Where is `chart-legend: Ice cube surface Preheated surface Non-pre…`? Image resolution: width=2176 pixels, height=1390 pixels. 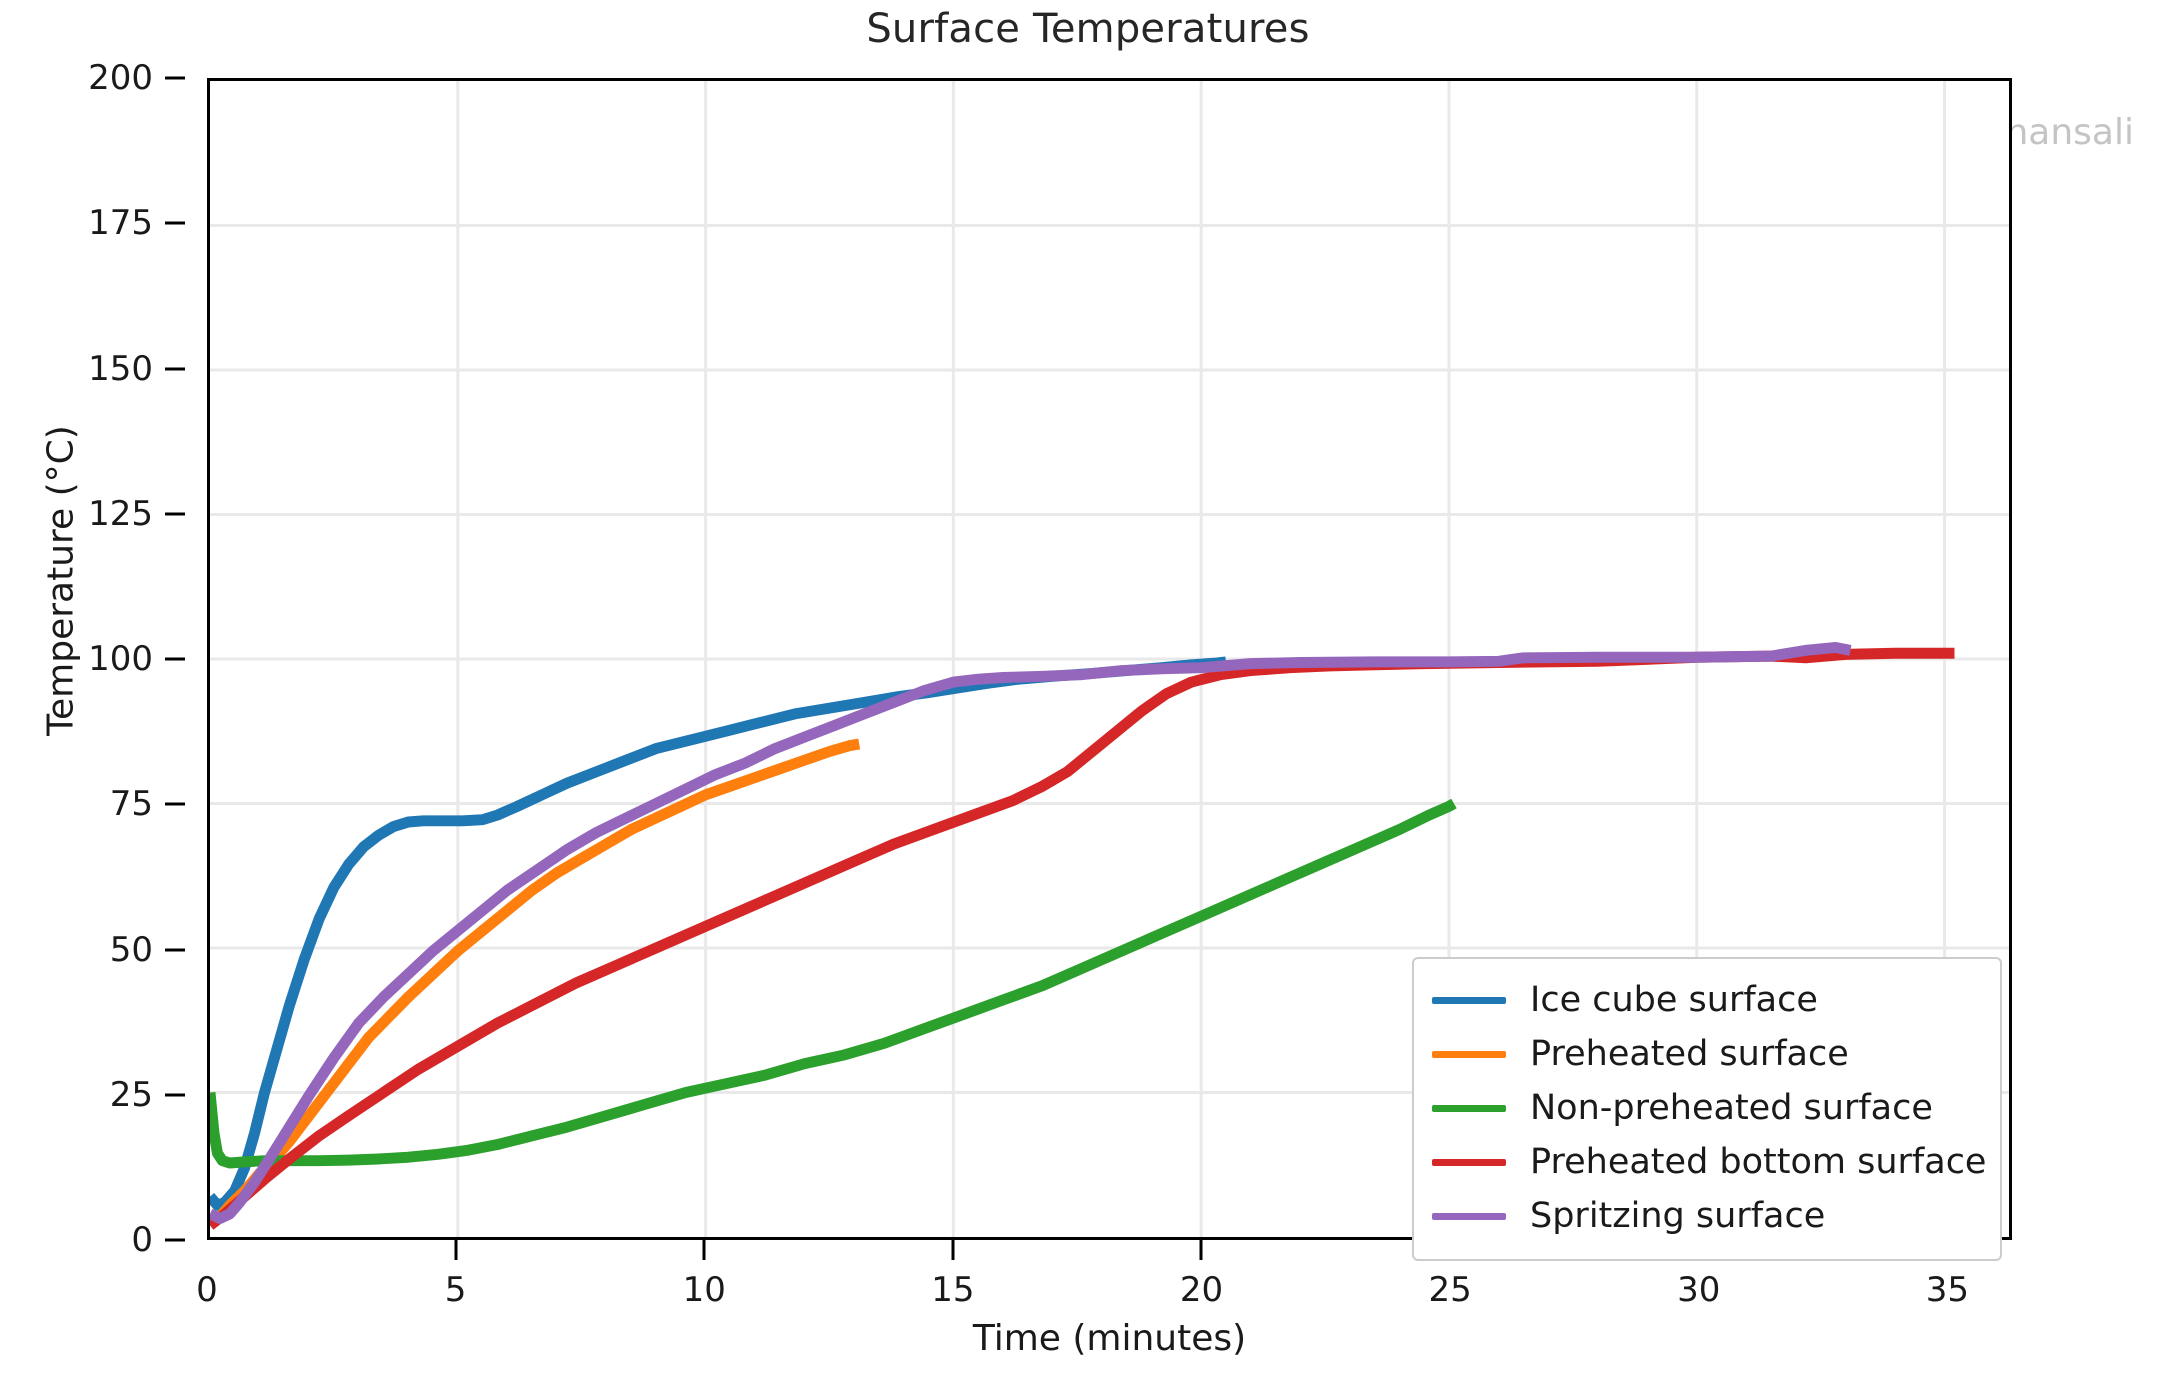 chart-legend: Ice cube surface Preheated surface Non-pre… is located at coordinates (1707, 1109).